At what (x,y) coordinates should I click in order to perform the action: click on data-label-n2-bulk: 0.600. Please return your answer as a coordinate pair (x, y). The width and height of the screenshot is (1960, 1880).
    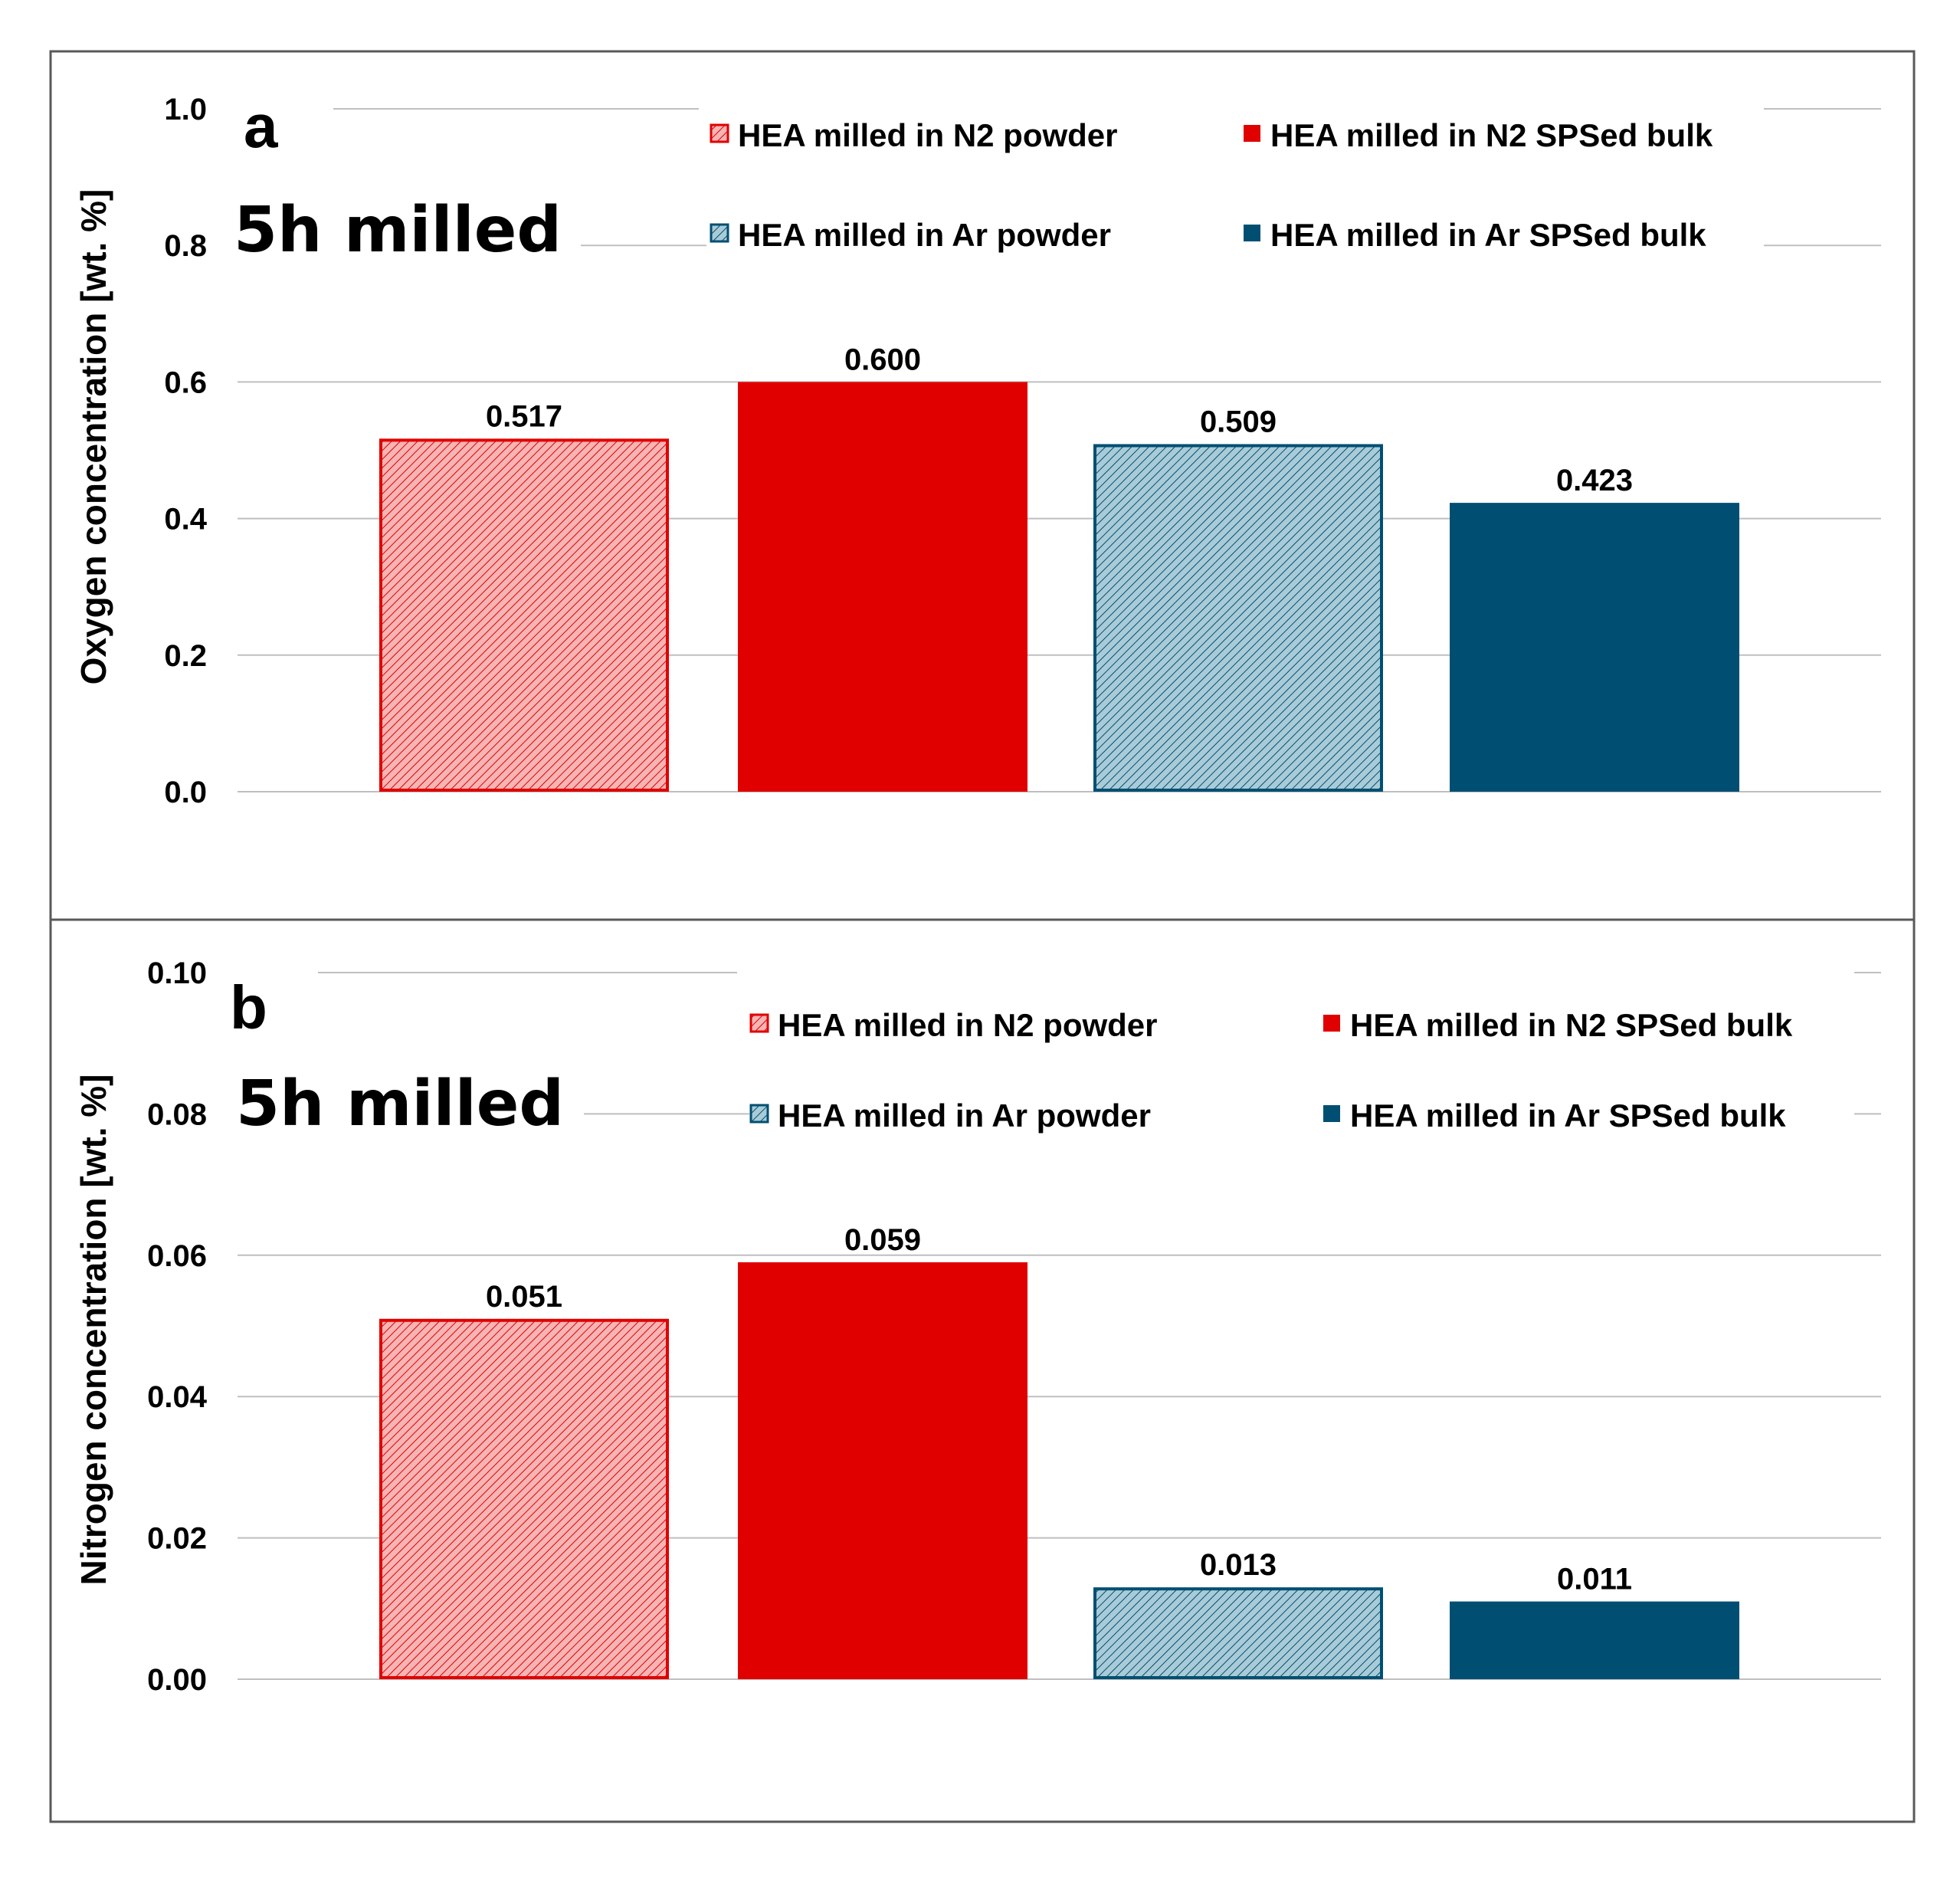
    Looking at the image, I should click on (882, 359).